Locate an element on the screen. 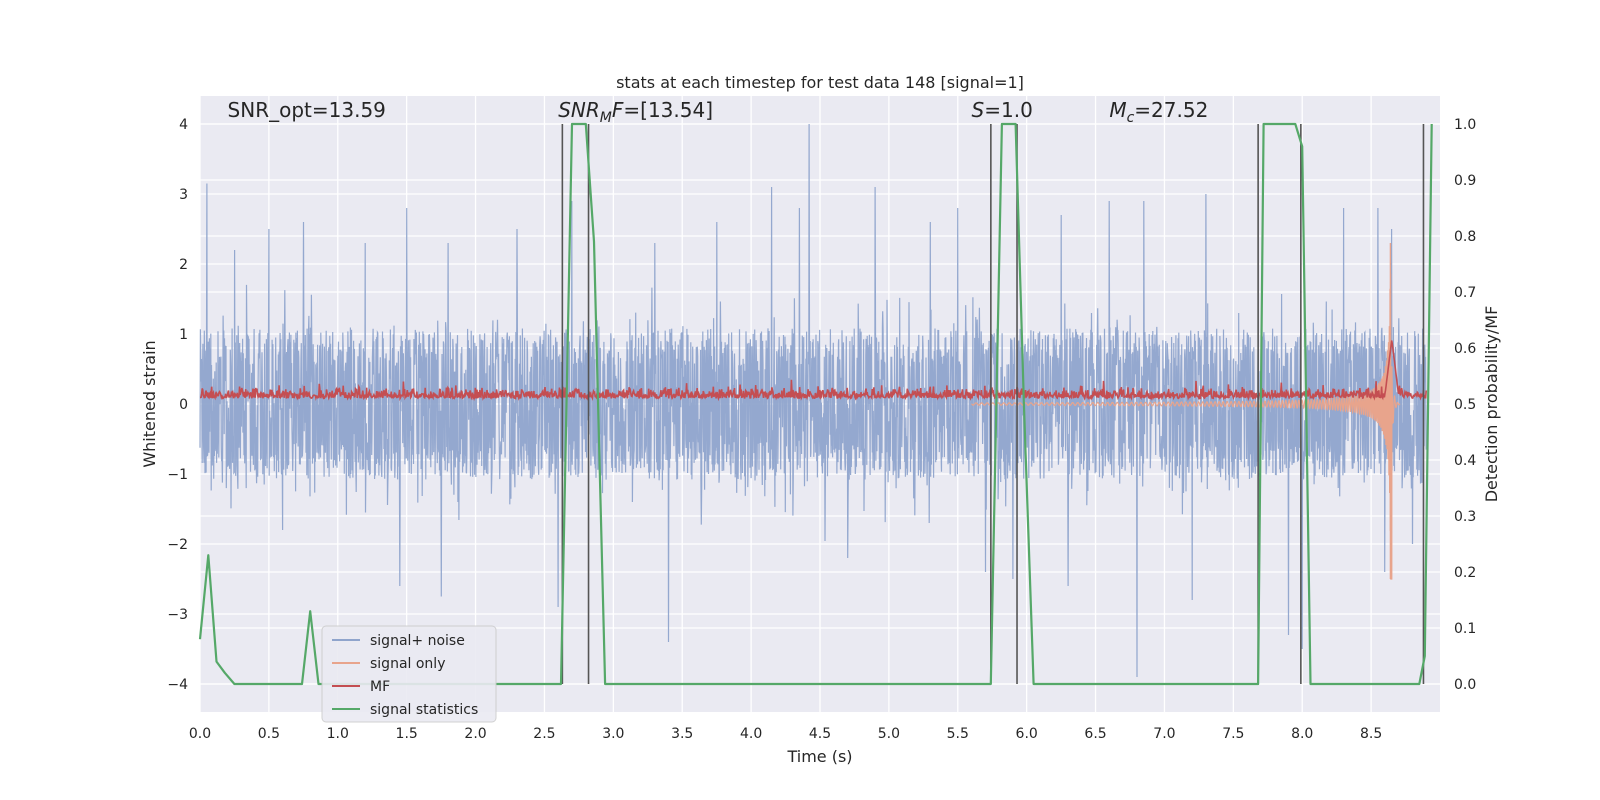 Image resolution: width=1600 pixels, height=800 pixels. signal-only-trace is located at coordinates (1186, 426).